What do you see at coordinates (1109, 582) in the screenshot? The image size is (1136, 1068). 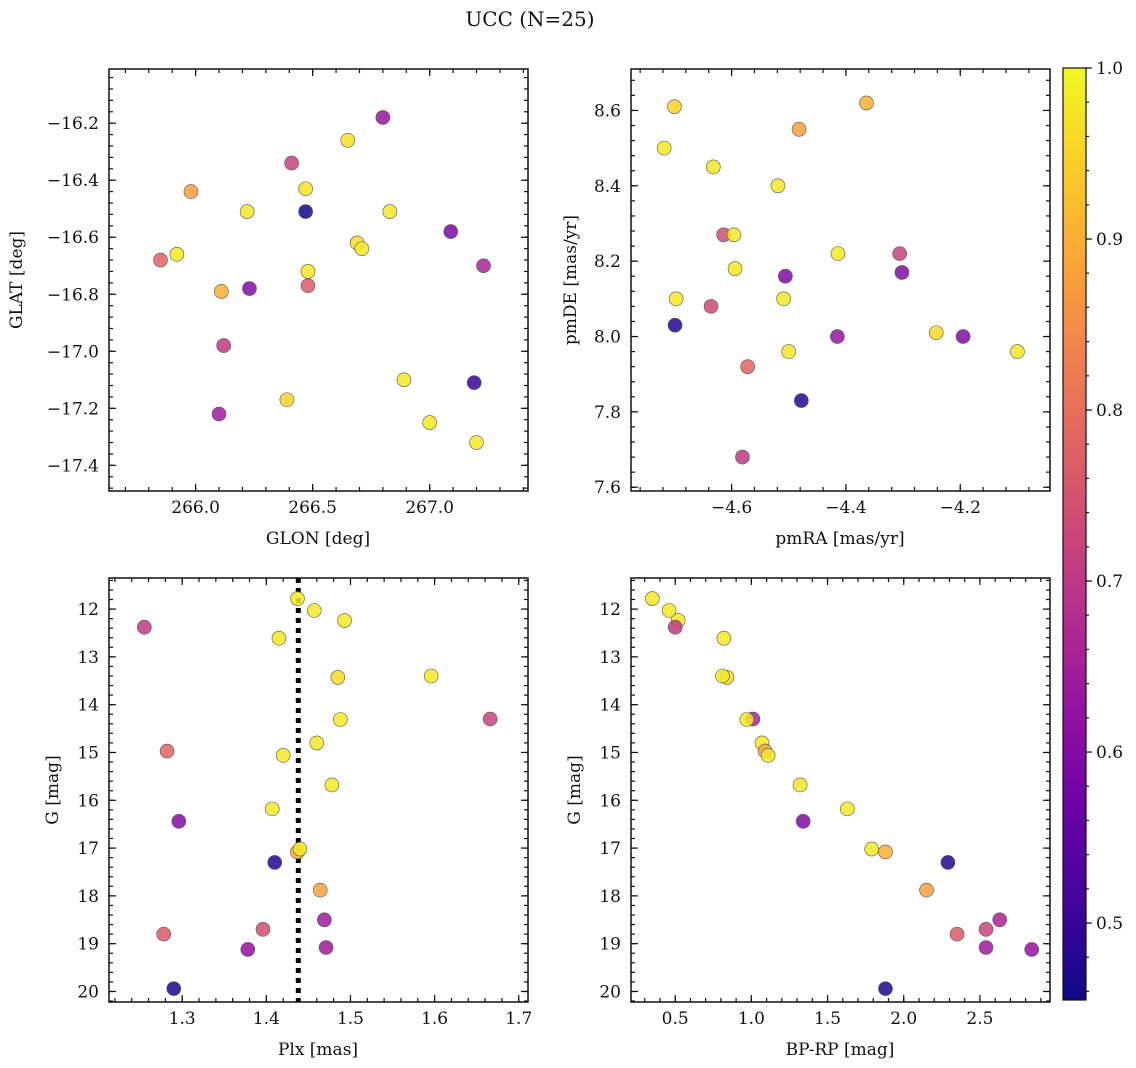 I see `colorbar-tick-label: 0.7` at bounding box center [1109, 582].